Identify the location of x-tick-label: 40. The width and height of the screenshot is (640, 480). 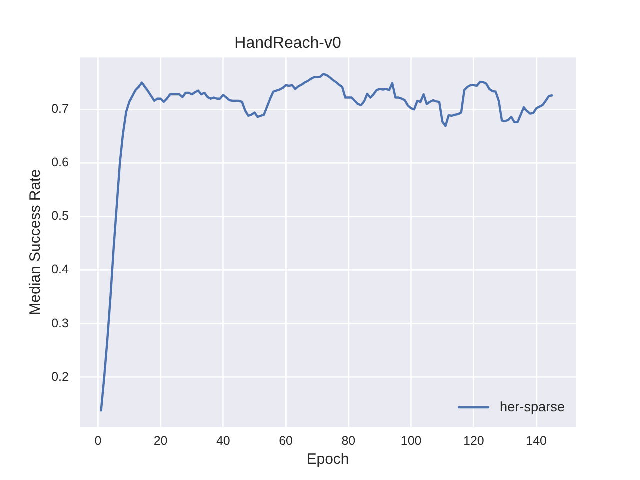
(223, 441).